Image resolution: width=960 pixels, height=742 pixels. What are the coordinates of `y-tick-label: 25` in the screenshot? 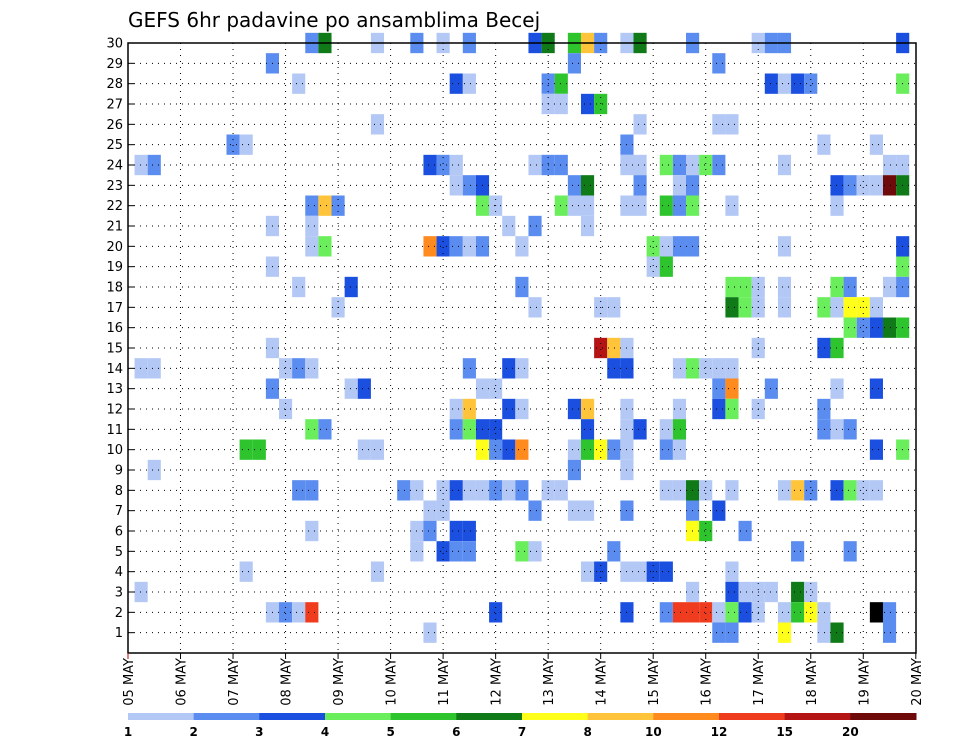 It's located at (114, 145).